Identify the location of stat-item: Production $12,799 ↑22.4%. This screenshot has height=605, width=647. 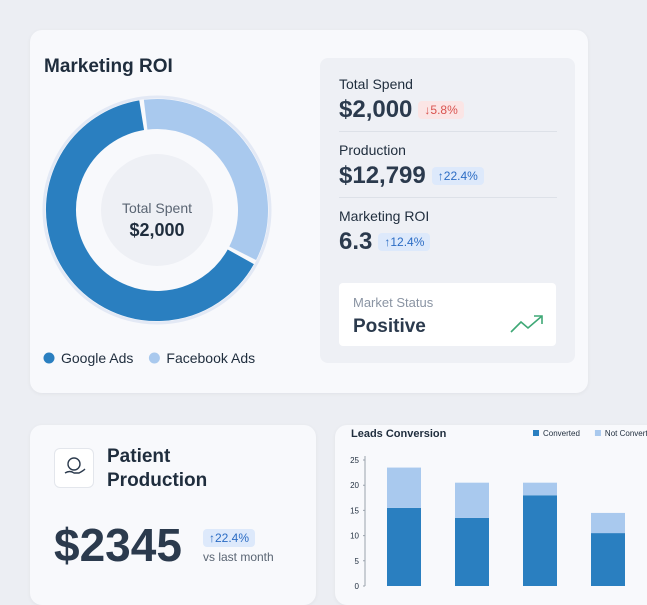
(448, 170).